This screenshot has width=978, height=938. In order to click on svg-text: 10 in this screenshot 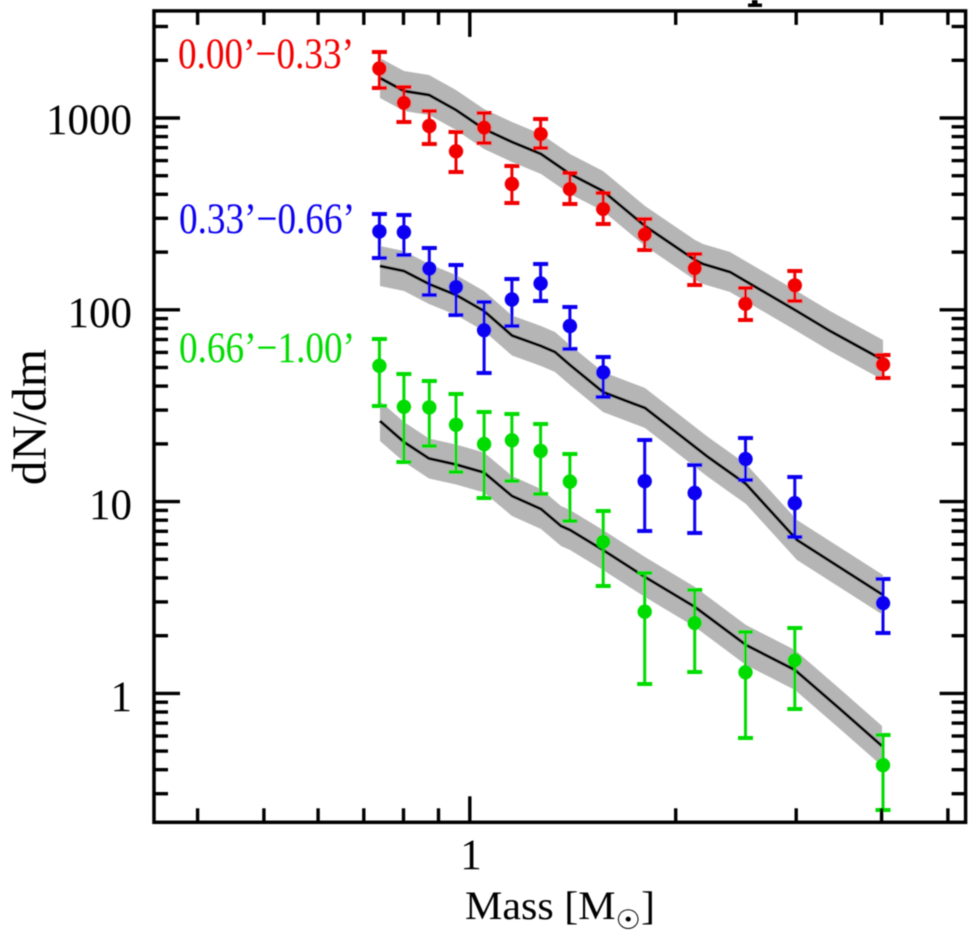, I will do `click(110, 505)`.